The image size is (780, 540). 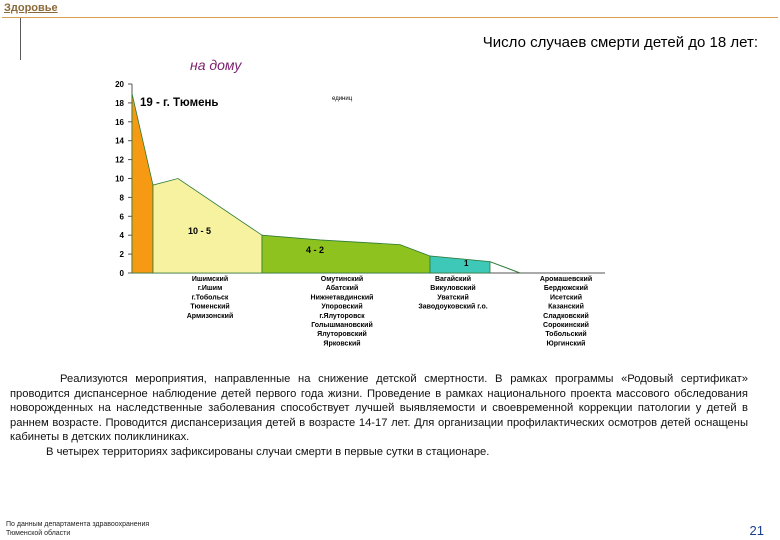 I want to click on territory-name: Ялуторовский, so click(x=342, y=334).